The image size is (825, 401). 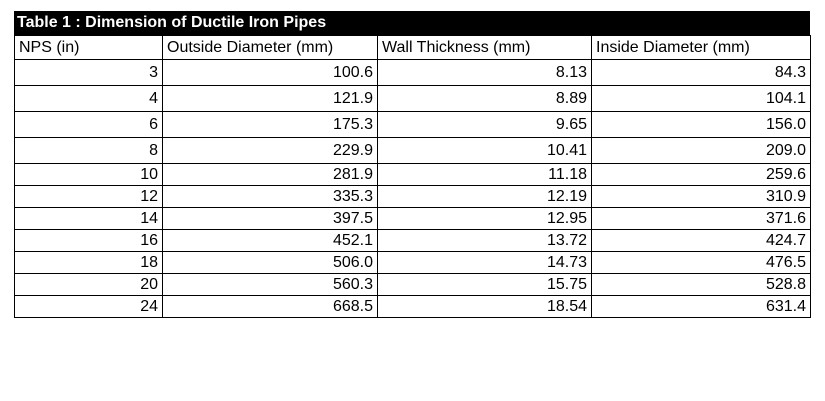 I want to click on table-row: 12 335.3 12.19 310.9, so click(x=412, y=196).